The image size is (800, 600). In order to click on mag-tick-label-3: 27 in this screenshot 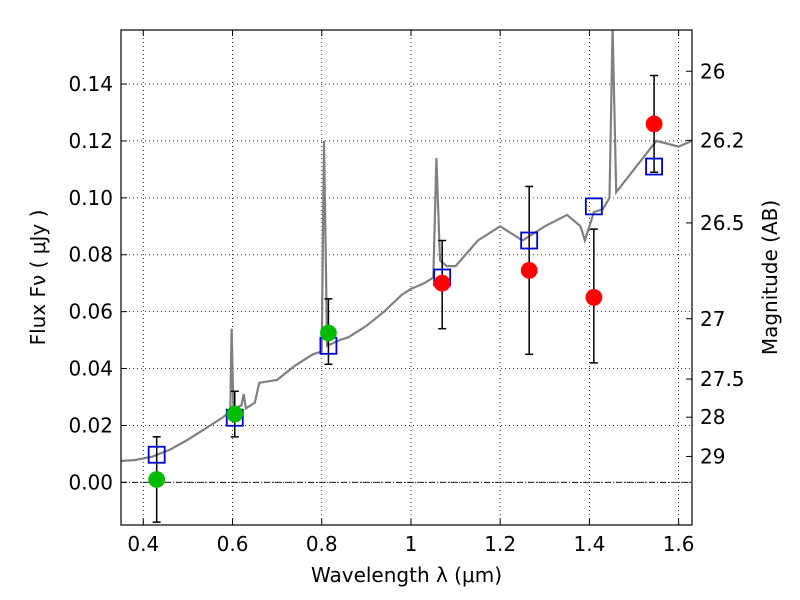, I will do `click(712, 319)`.